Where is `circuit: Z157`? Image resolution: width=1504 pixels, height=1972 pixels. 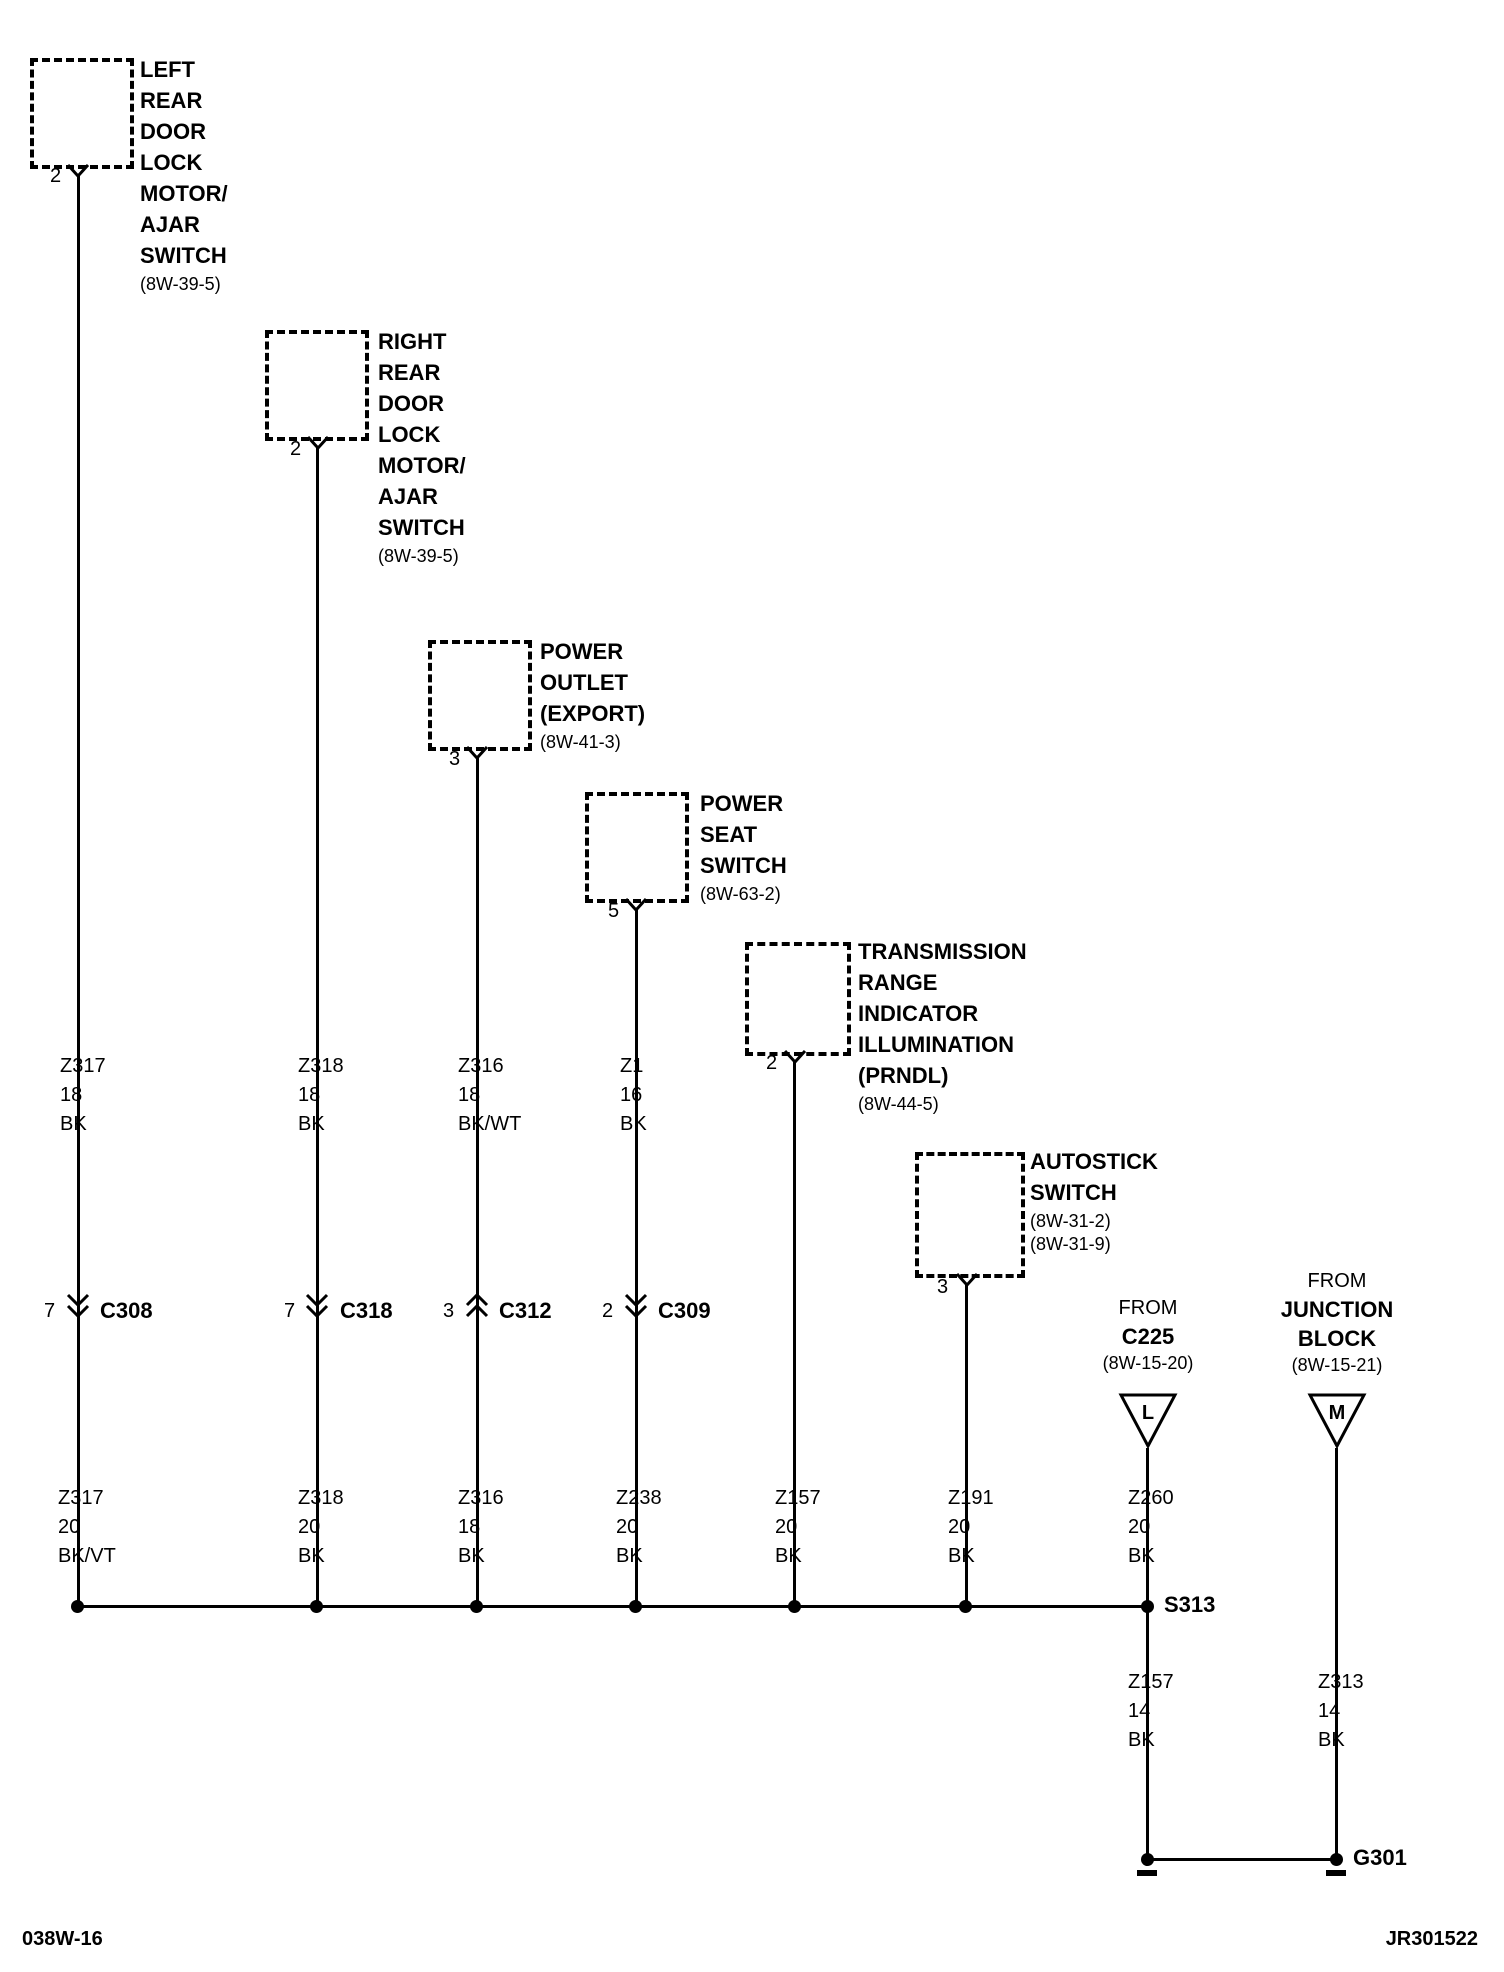 circuit: Z157 is located at coordinates (798, 1498).